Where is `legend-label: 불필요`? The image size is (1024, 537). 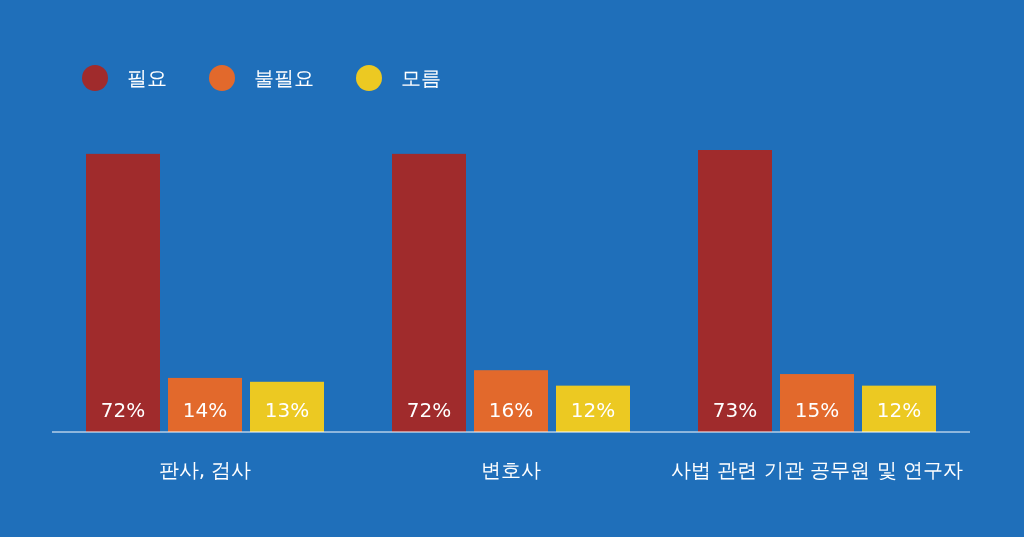
legend-label: 불필요 is located at coordinates (284, 78).